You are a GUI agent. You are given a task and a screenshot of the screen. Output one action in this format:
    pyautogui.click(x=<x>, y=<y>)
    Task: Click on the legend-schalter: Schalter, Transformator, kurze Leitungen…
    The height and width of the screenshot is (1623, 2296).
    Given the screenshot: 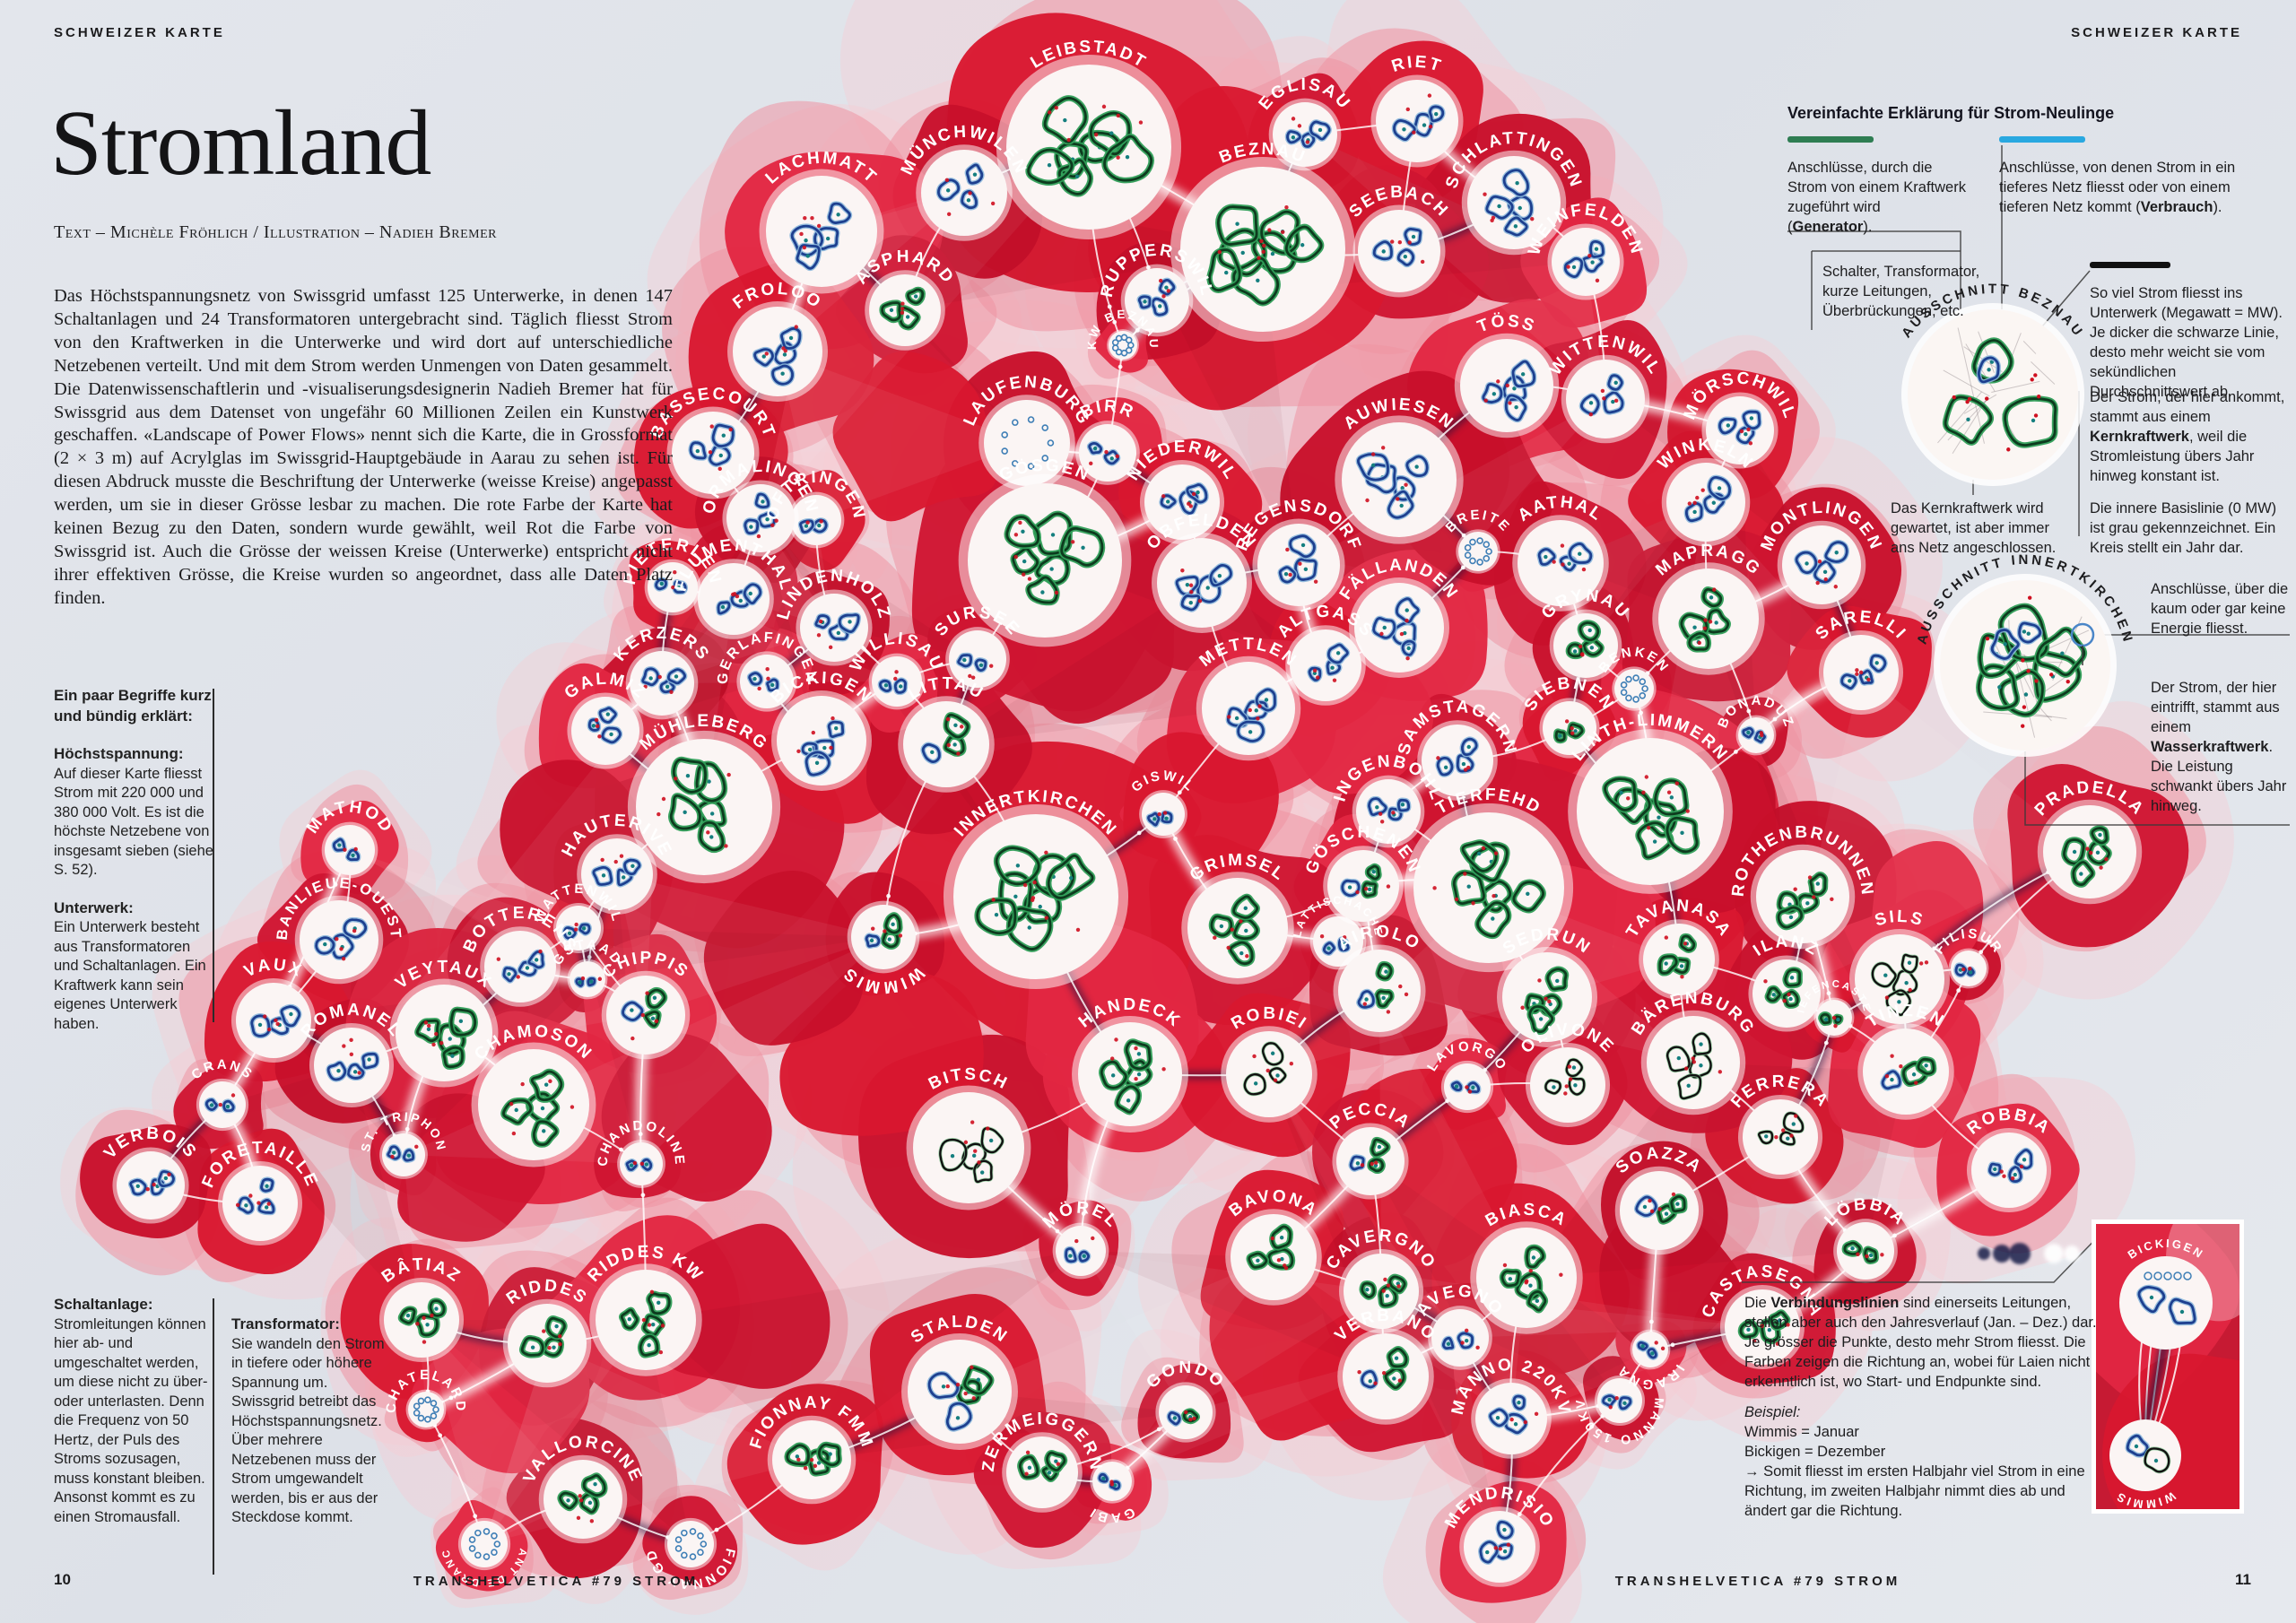 What is the action you would take?
    pyautogui.click(x=1901, y=291)
    